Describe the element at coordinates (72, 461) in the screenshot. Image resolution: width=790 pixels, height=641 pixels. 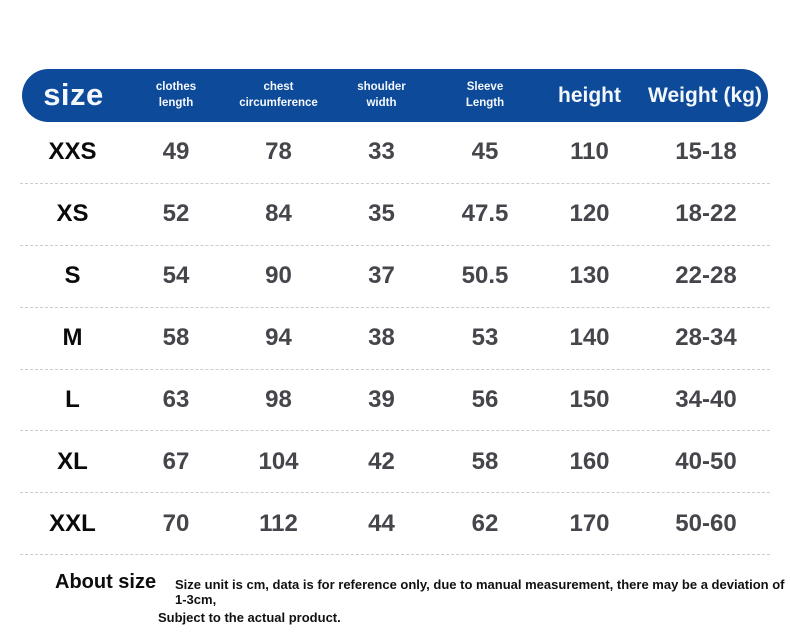
I see `size-label: XL` at that location.